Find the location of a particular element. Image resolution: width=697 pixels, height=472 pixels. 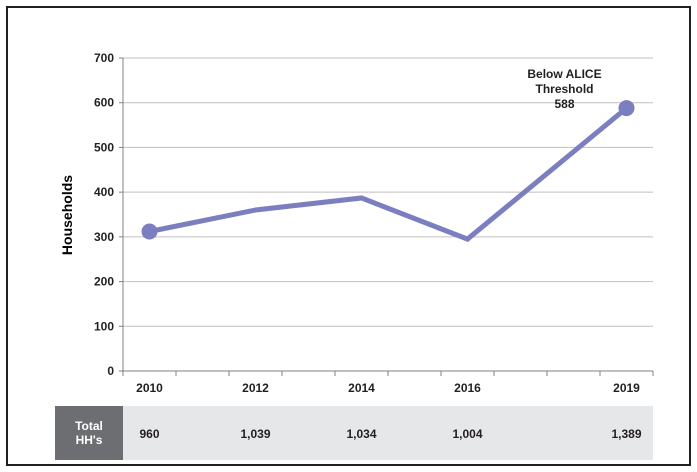

totals-value: 960 is located at coordinates (149, 434).